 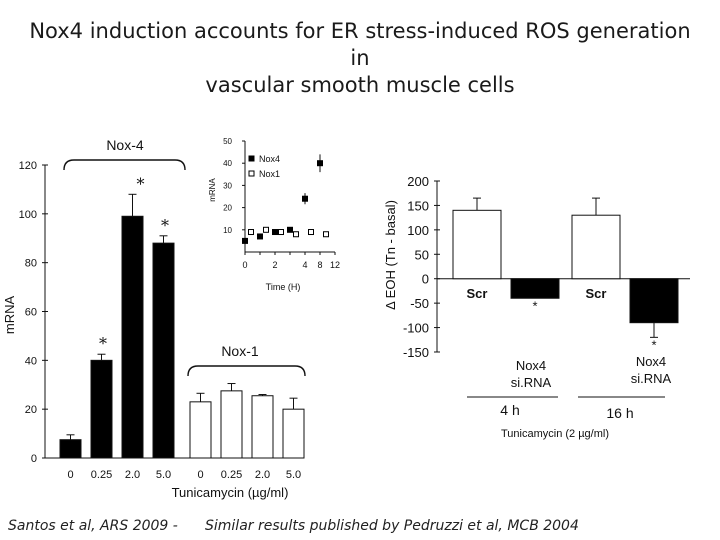 What do you see at coordinates (304, 265) in the screenshot?
I see `x-tick-label-inset: 4` at bounding box center [304, 265].